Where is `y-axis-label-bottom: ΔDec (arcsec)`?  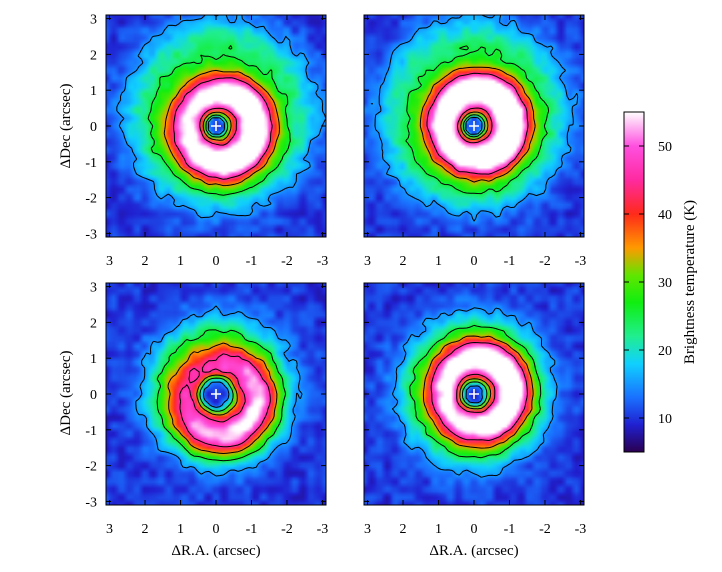 y-axis-label-bottom: ΔDec (arcsec) is located at coordinates (66, 392).